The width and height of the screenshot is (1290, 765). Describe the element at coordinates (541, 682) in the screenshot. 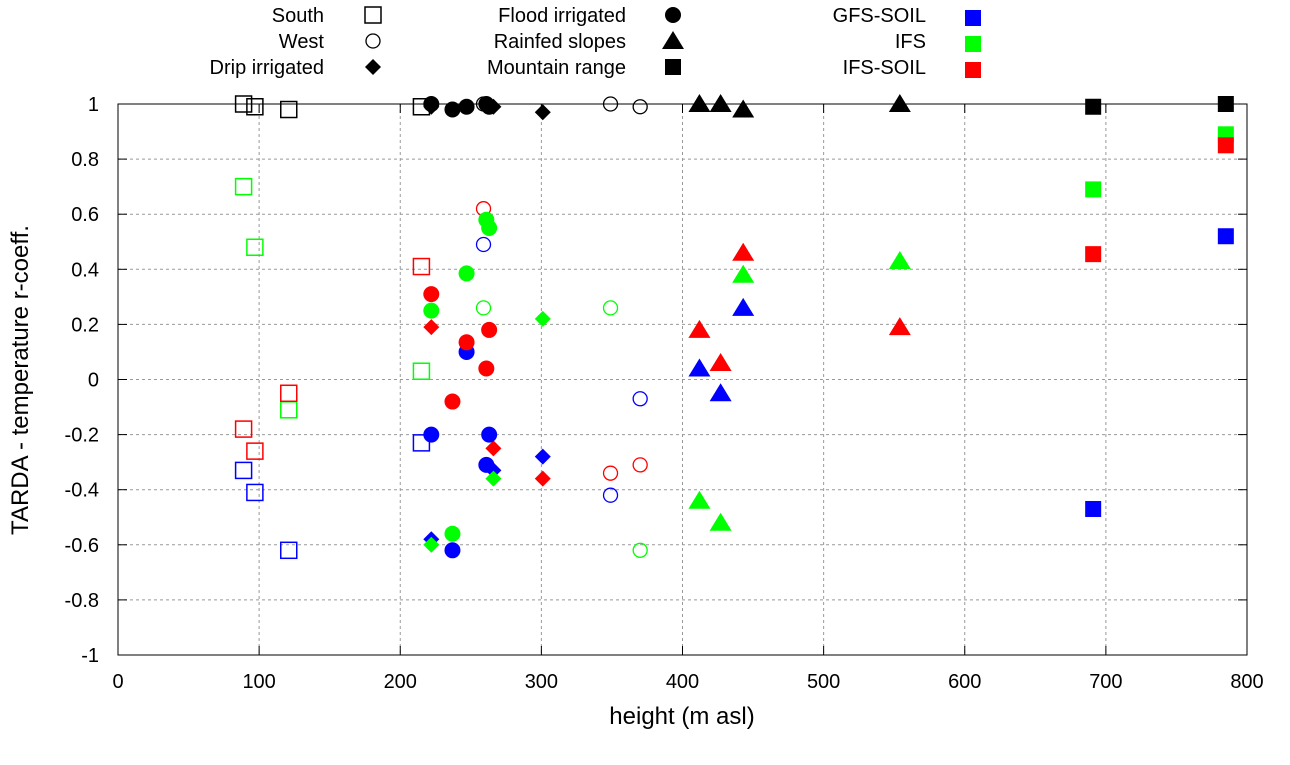

I see `x-tick-label: 300` at that location.